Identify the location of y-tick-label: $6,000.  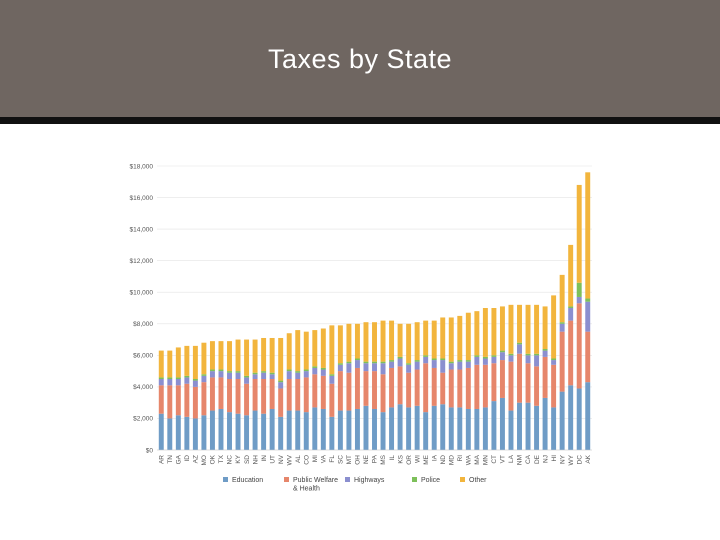
(143, 356).